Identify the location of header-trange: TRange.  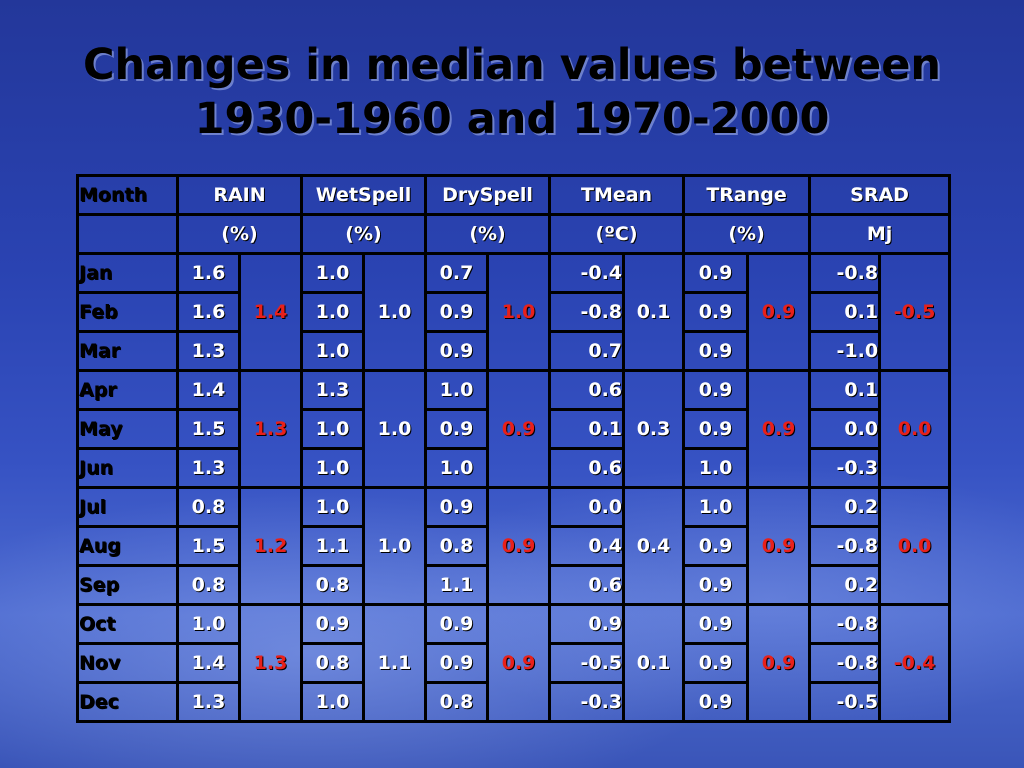
(747, 195).